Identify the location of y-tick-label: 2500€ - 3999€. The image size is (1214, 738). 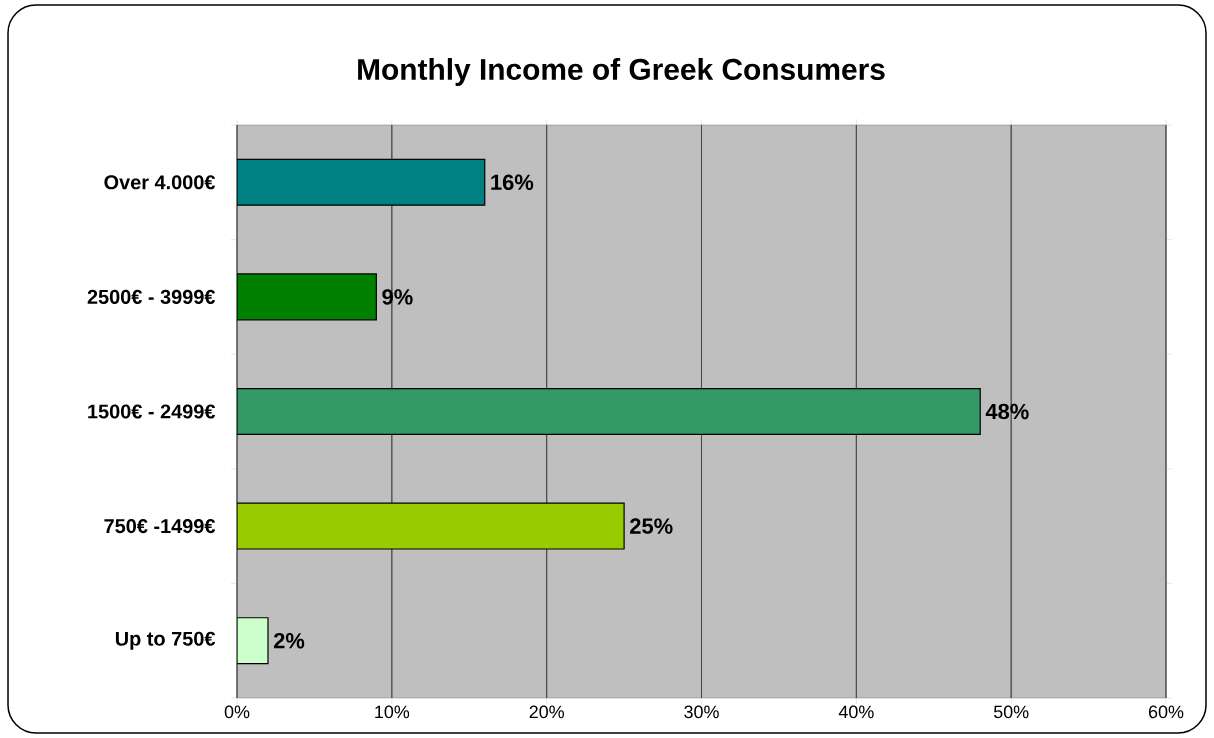
(151, 296).